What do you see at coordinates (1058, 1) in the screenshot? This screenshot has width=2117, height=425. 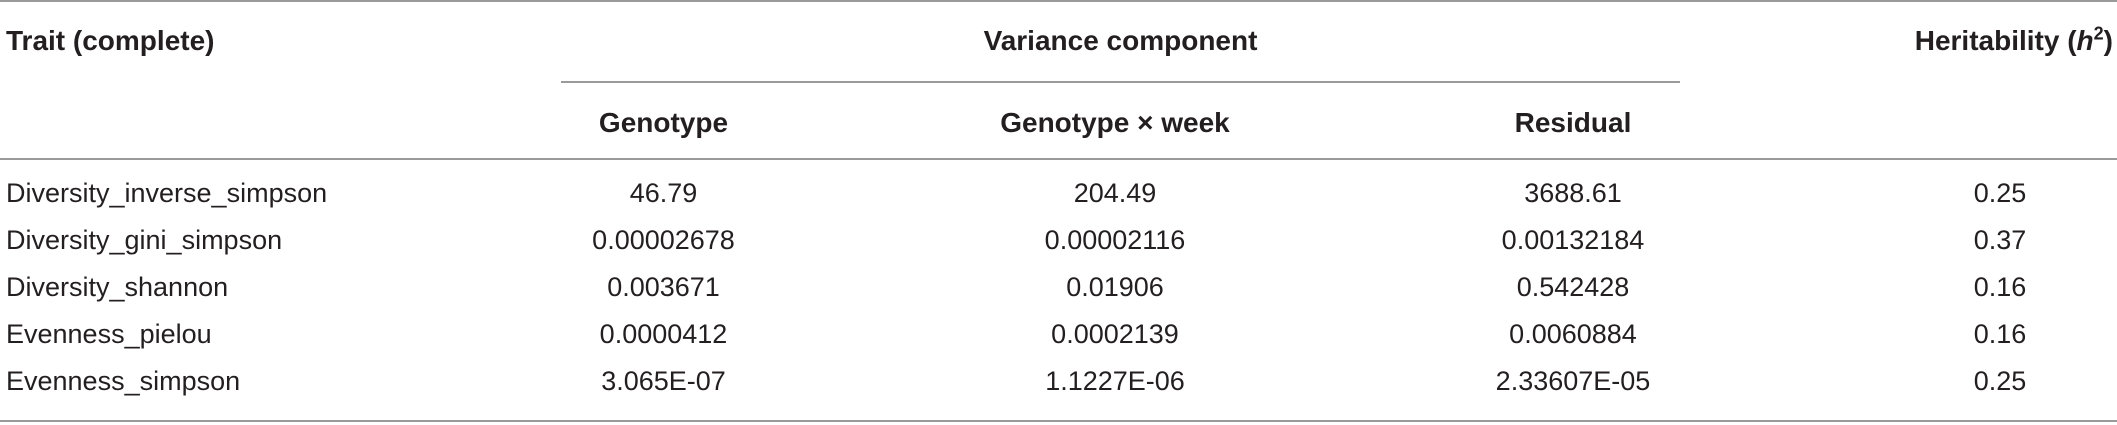 I see `table-top-rule` at bounding box center [1058, 1].